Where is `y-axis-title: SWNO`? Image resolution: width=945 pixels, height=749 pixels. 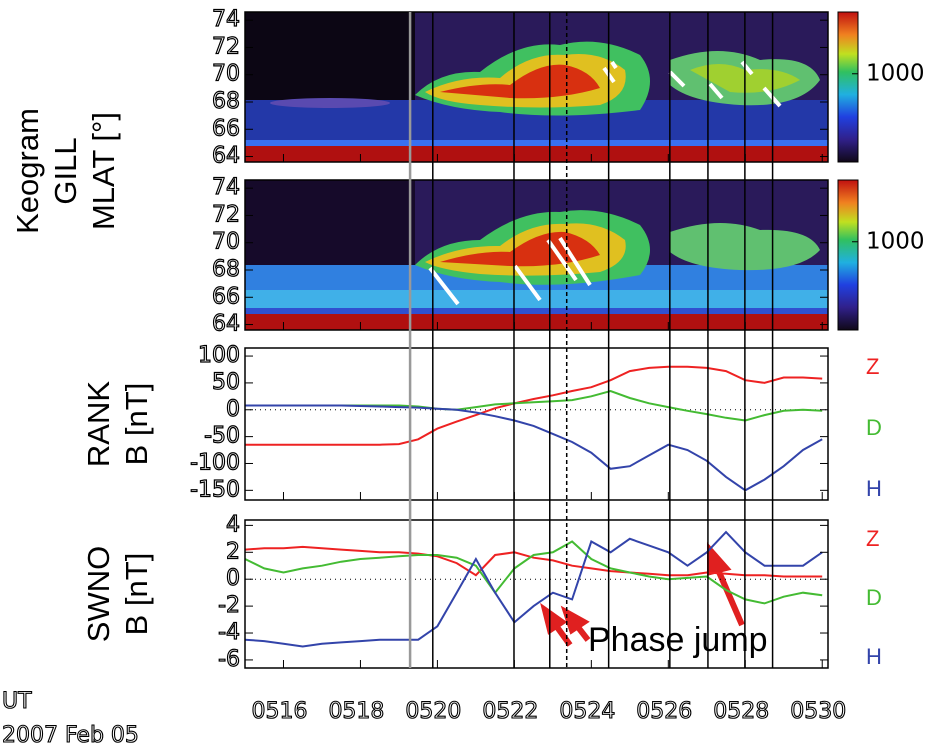
y-axis-title: SWNO is located at coordinates (98, 594).